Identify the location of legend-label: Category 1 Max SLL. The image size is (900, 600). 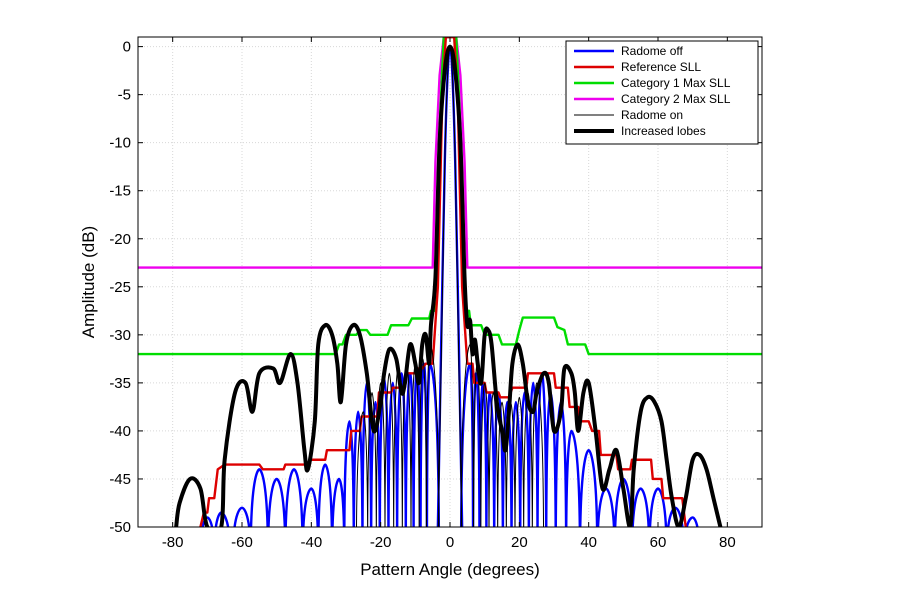
(676, 83).